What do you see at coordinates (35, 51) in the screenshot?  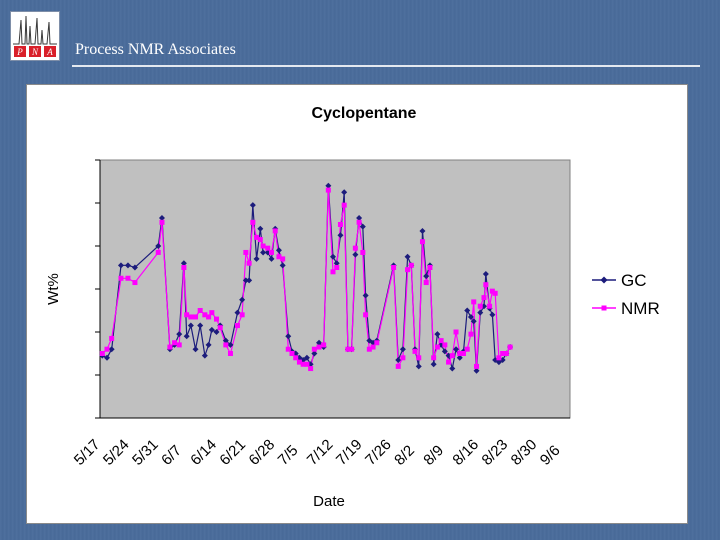 I see `logo-letter-box-n` at bounding box center [35, 51].